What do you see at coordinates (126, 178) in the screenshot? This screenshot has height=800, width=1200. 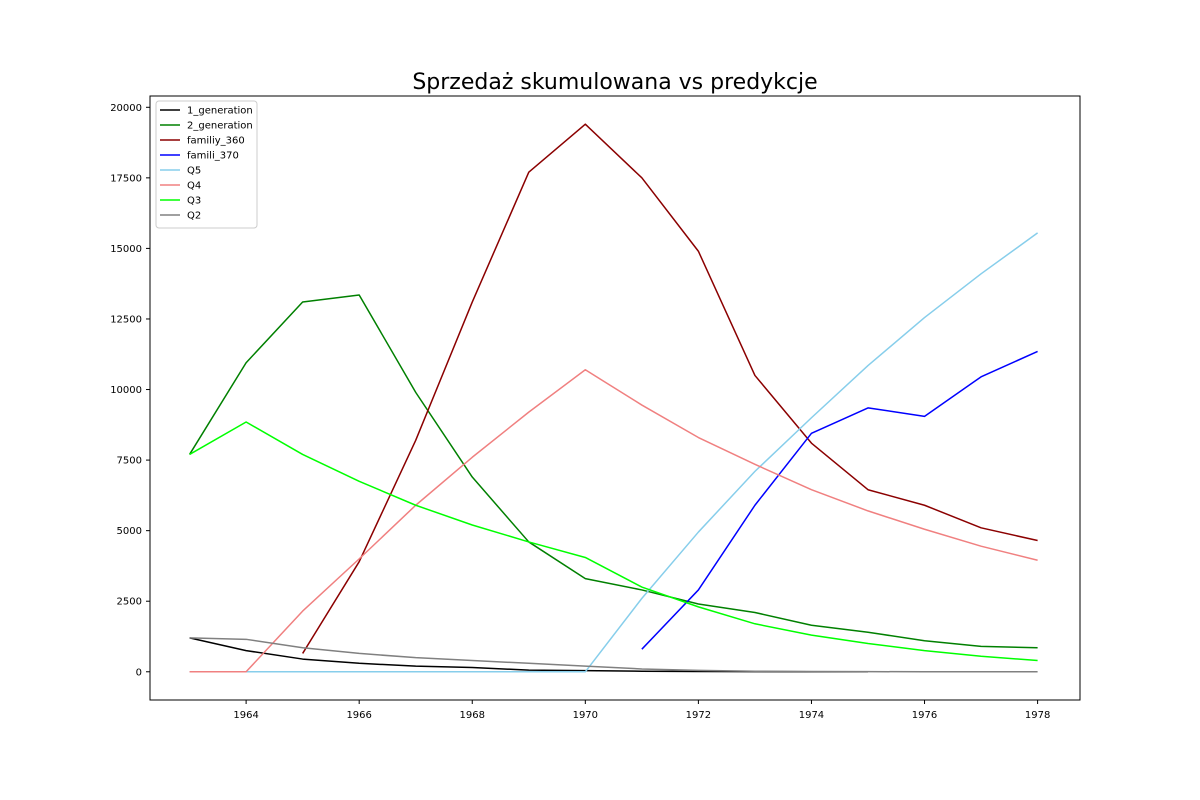 I see `y-tick-label: 17500` at bounding box center [126, 178].